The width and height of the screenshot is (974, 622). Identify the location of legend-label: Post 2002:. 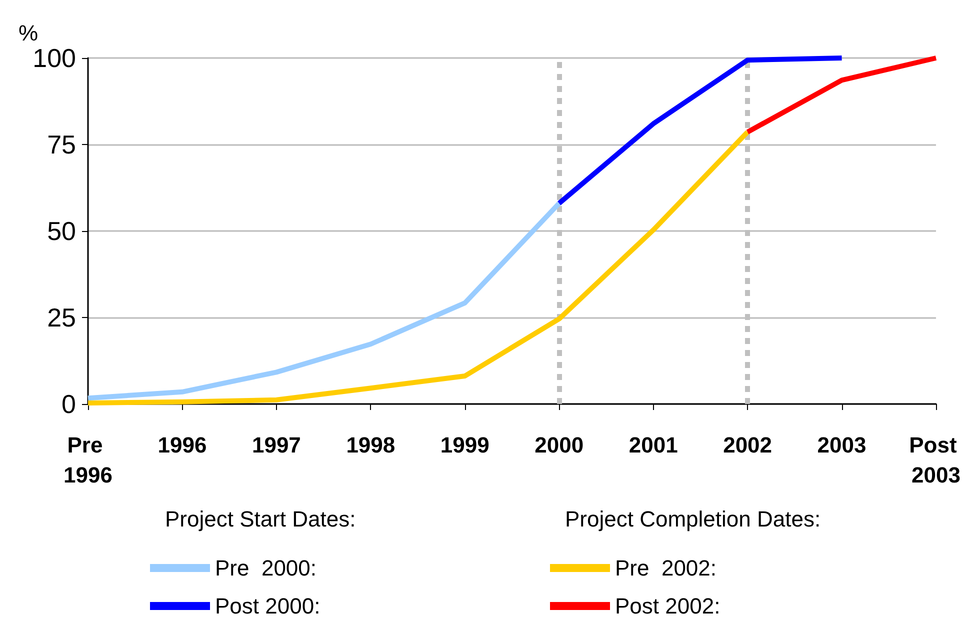
(667, 606).